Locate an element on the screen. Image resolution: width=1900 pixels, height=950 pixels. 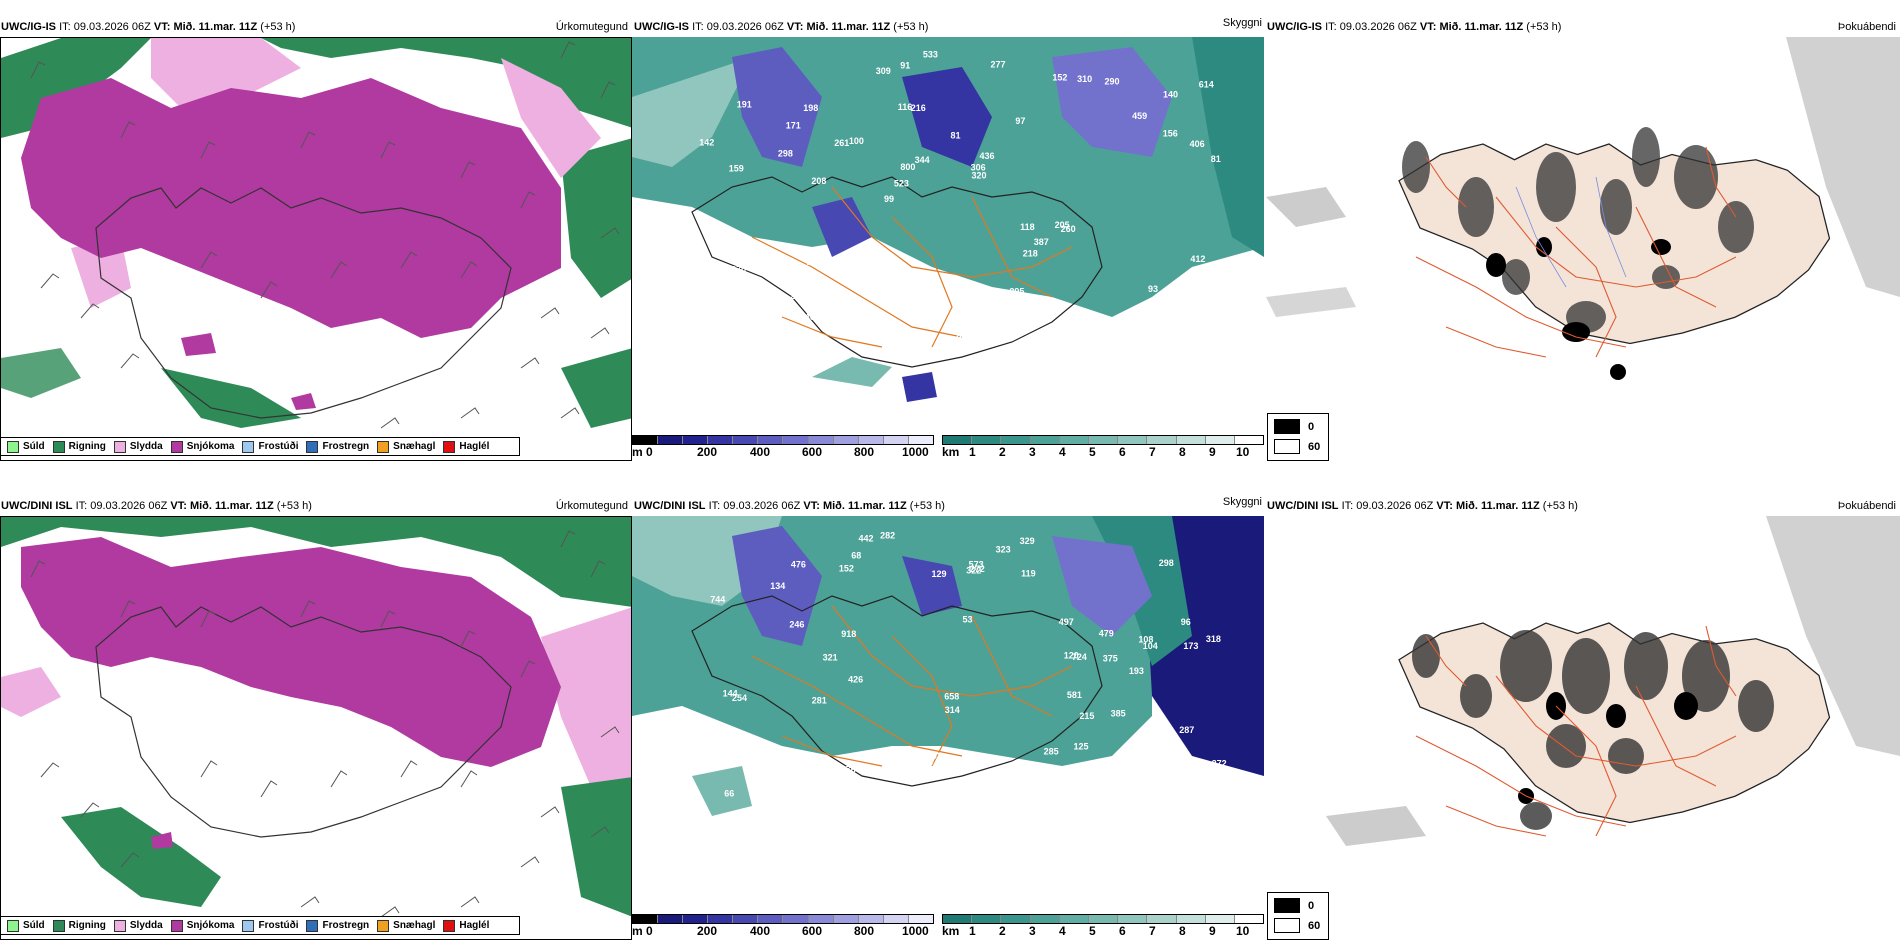
legend-item: Snjókoma is located at coordinates (202, 925).